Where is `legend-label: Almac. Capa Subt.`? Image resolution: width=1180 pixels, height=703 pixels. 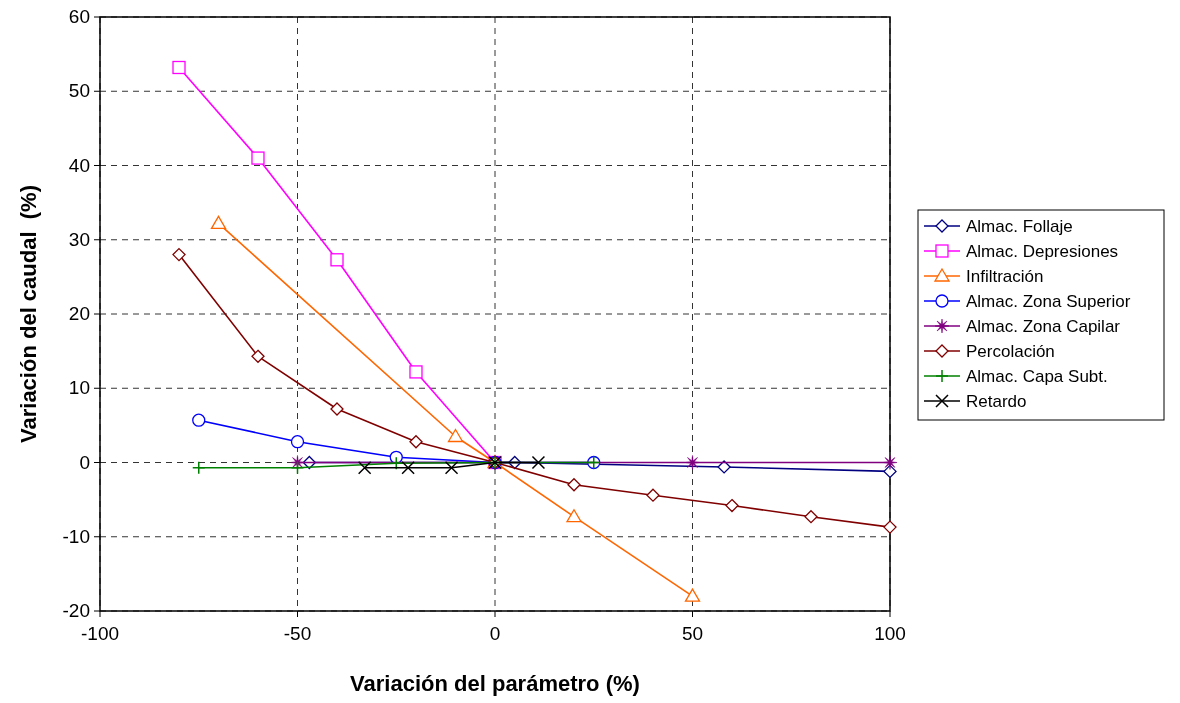
legend-label: Almac. Capa Subt. is located at coordinates (1037, 376).